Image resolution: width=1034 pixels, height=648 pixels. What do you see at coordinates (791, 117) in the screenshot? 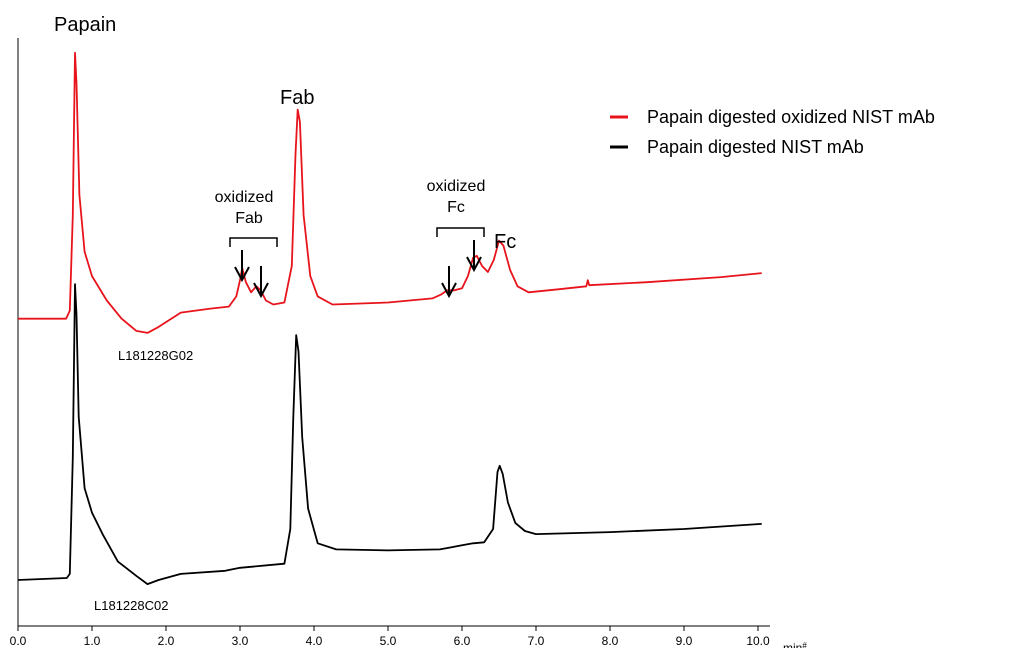
I see `legend-label-oxidized: Papain digested oxidized NIST mAb` at bounding box center [791, 117].